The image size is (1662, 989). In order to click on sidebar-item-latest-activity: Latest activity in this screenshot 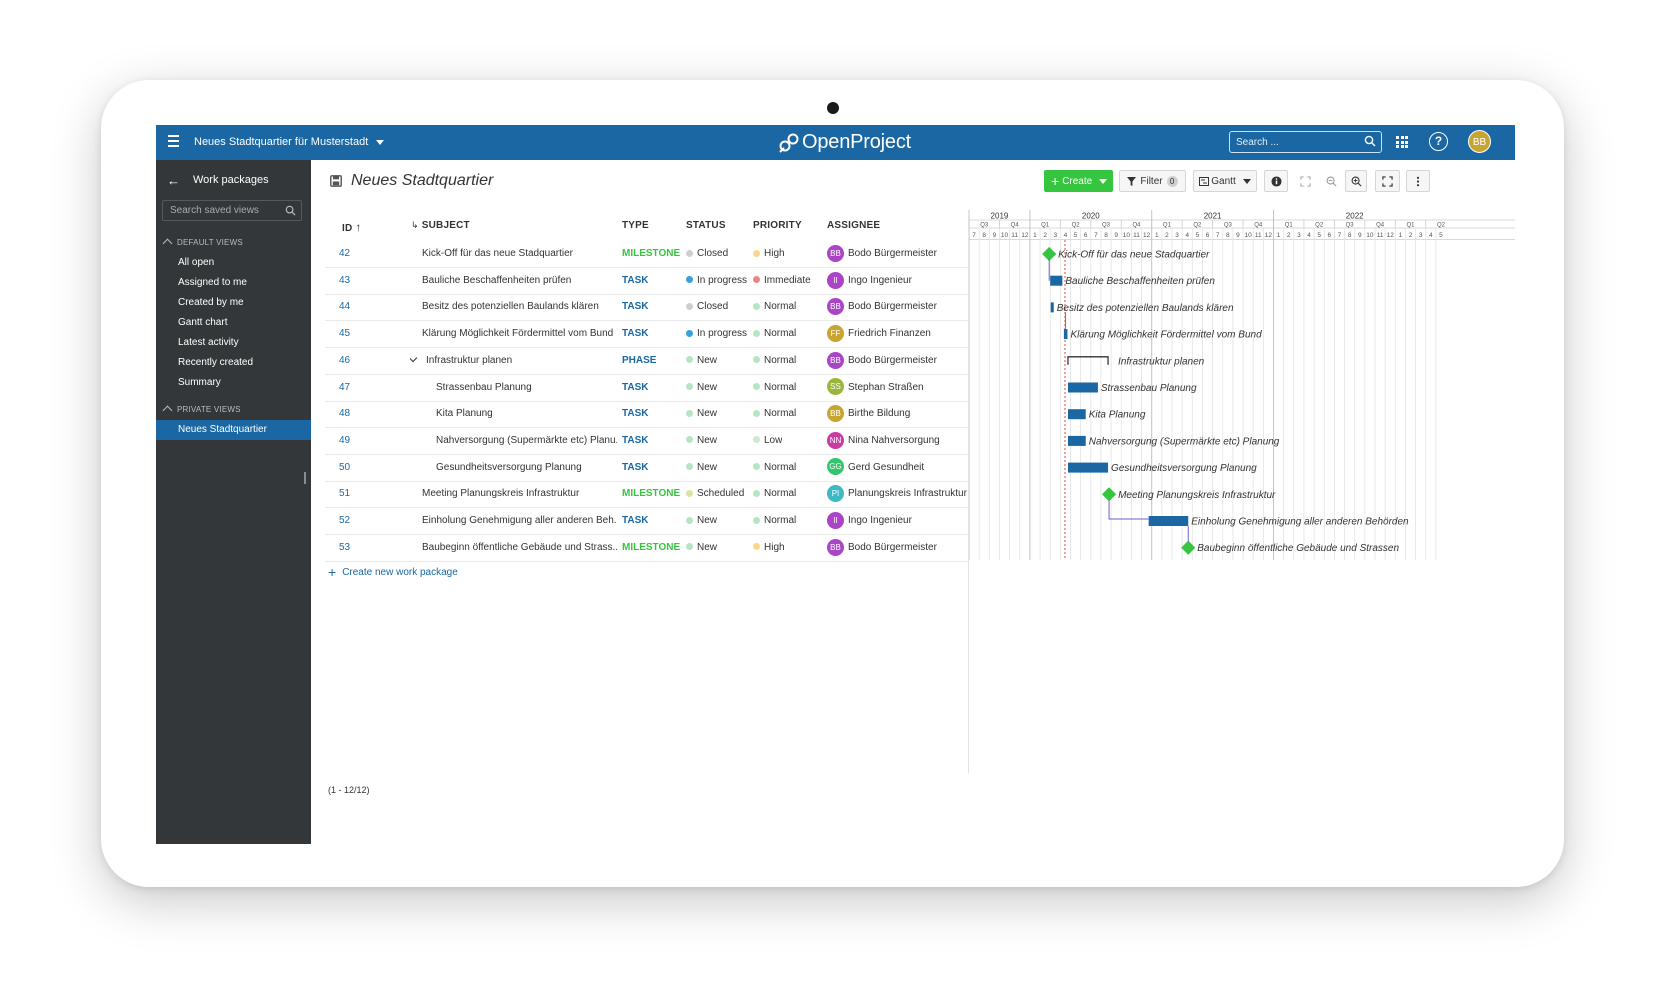, I will do `click(208, 342)`.